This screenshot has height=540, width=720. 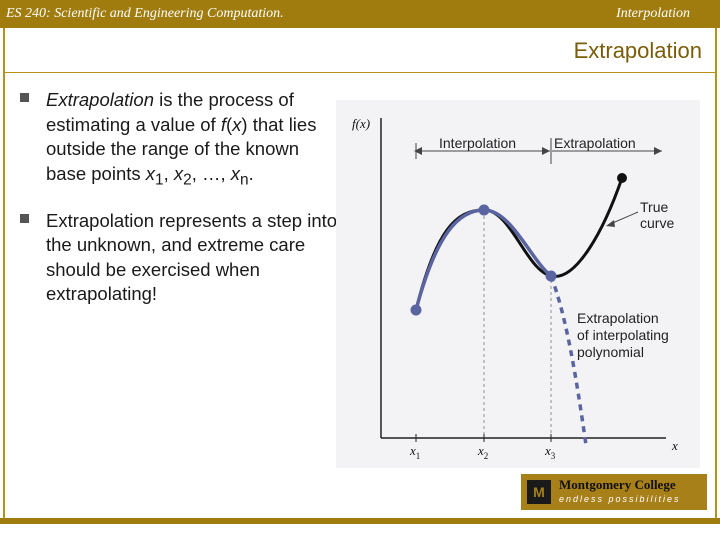 What do you see at coordinates (637, 50) in the screenshot?
I see `slide-title: Extrapolation` at bounding box center [637, 50].